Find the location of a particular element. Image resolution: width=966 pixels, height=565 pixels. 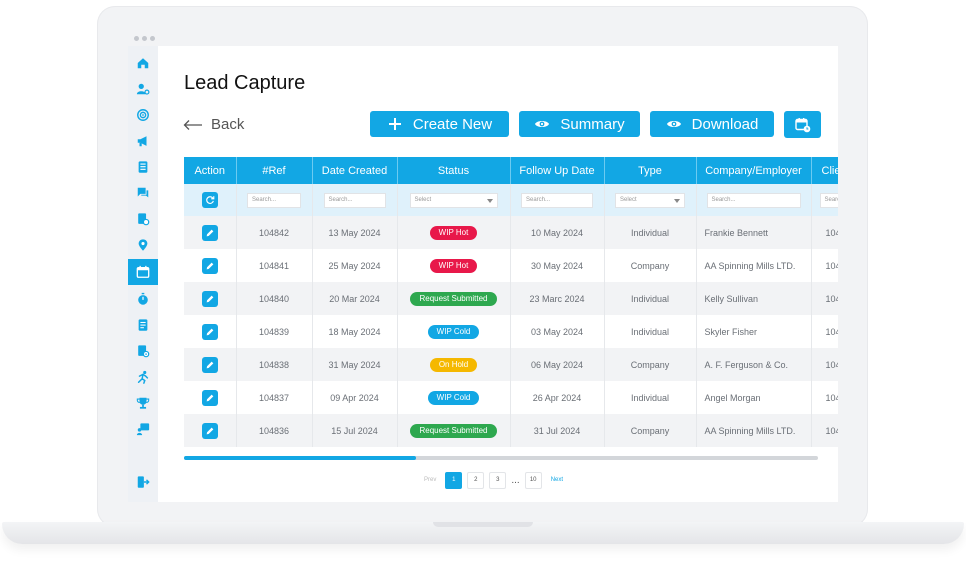

page-2-button: 2 is located at coordinates (476, 480).